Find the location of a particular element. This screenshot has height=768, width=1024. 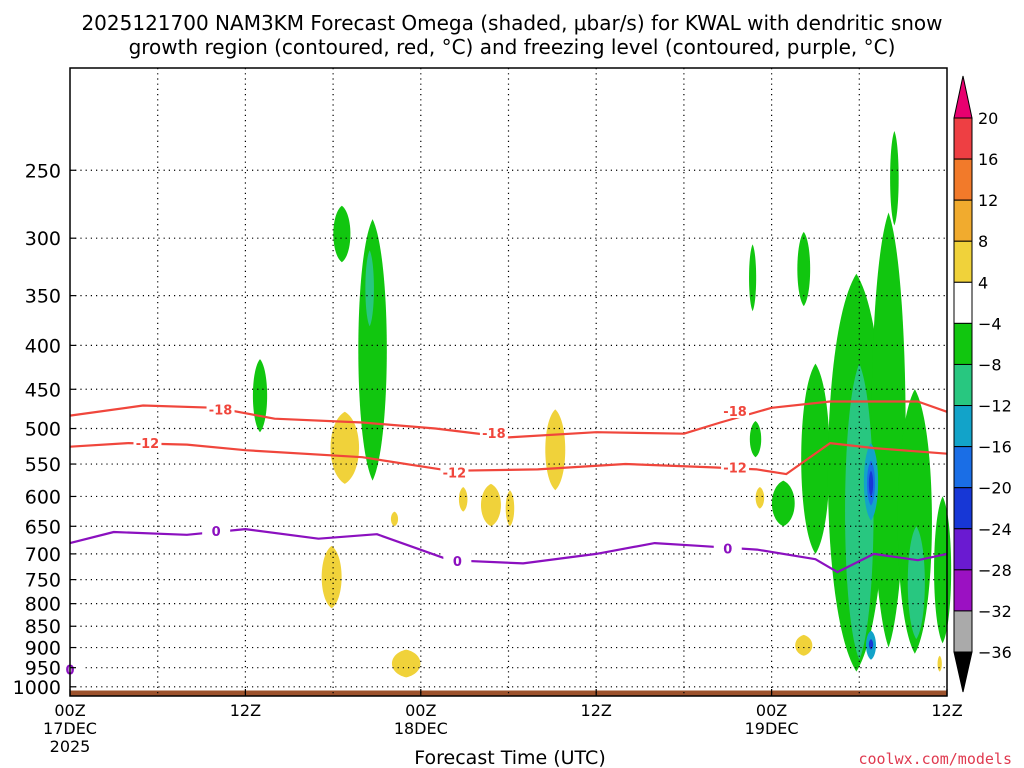

colorbar-label: −16 is located at coordinates (995, 447).